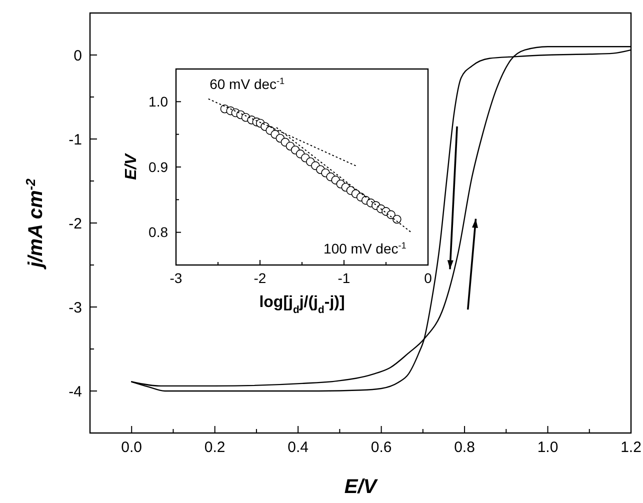  I want to click on y-tick-label: -1, so click(75, 139).